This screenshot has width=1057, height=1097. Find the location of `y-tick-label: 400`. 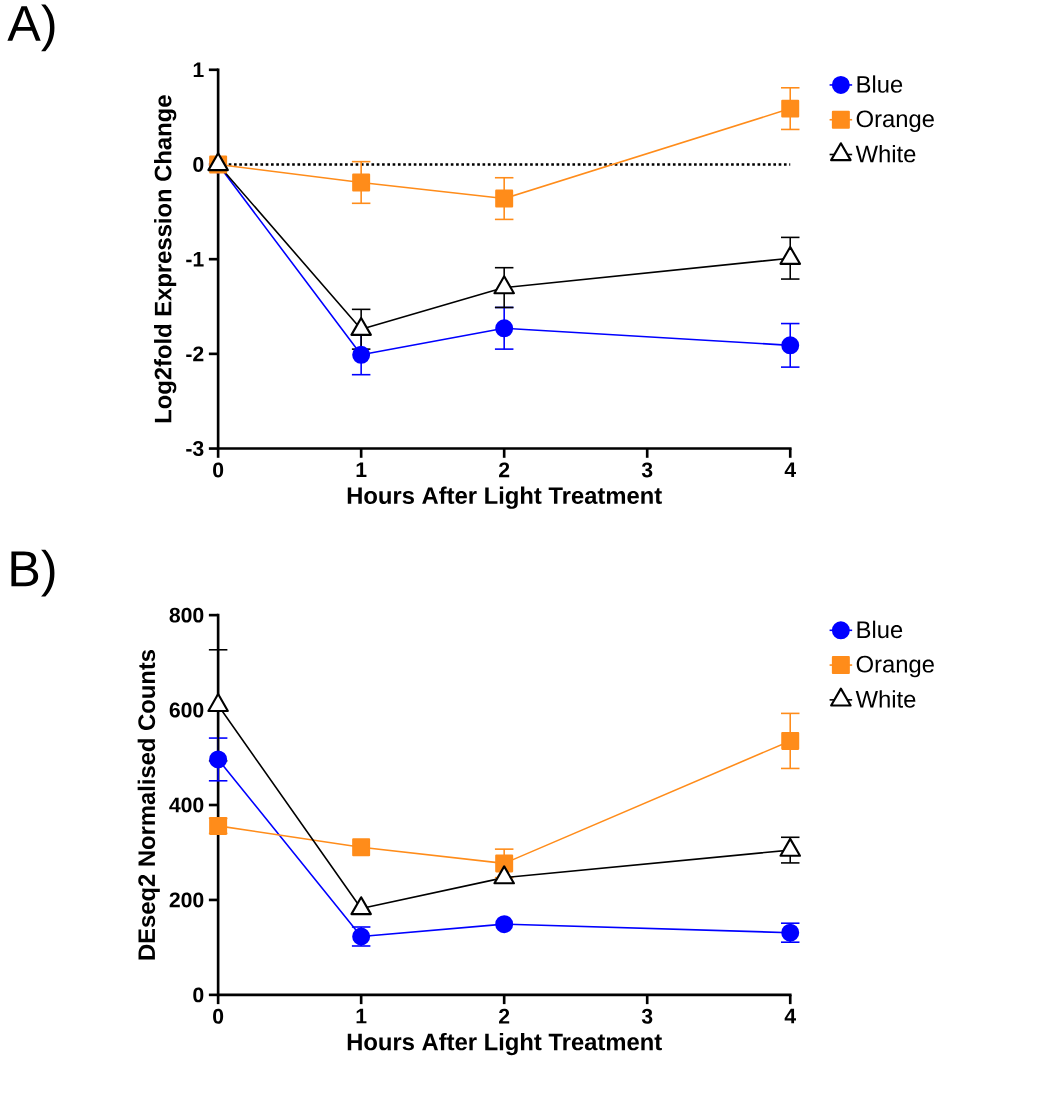

y-tick-label: 400 is located at coordinates (186, 805).